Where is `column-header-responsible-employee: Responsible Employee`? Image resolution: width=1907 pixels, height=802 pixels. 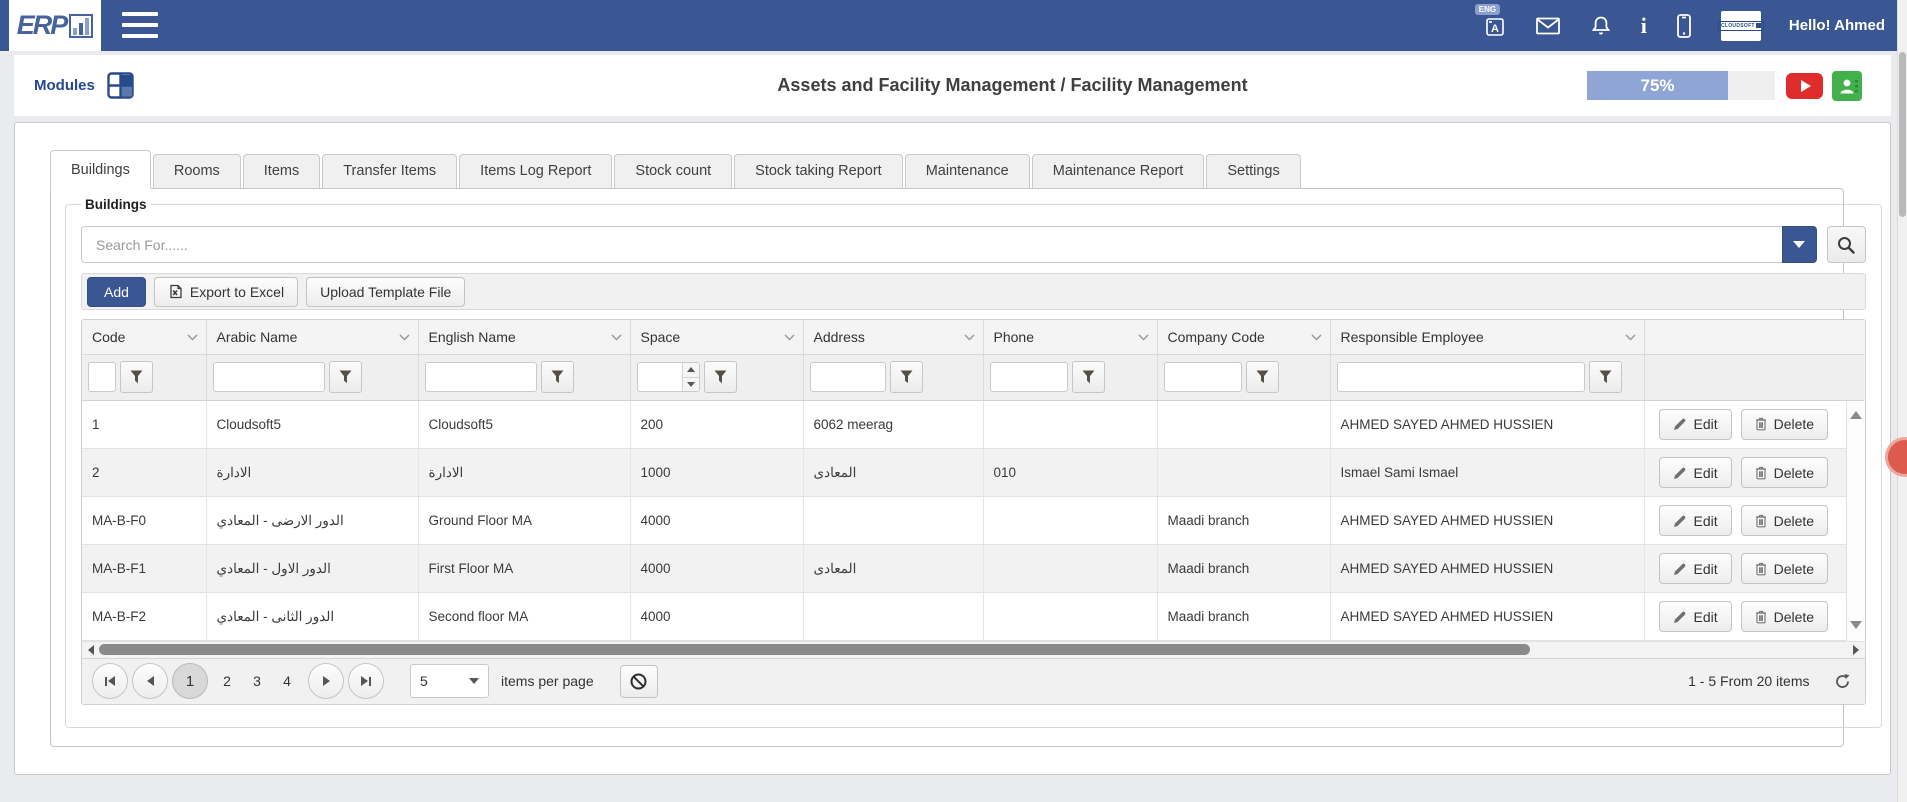
column-header-responsible-employee: Responsible Employee is located at coordinates (1487, 337).